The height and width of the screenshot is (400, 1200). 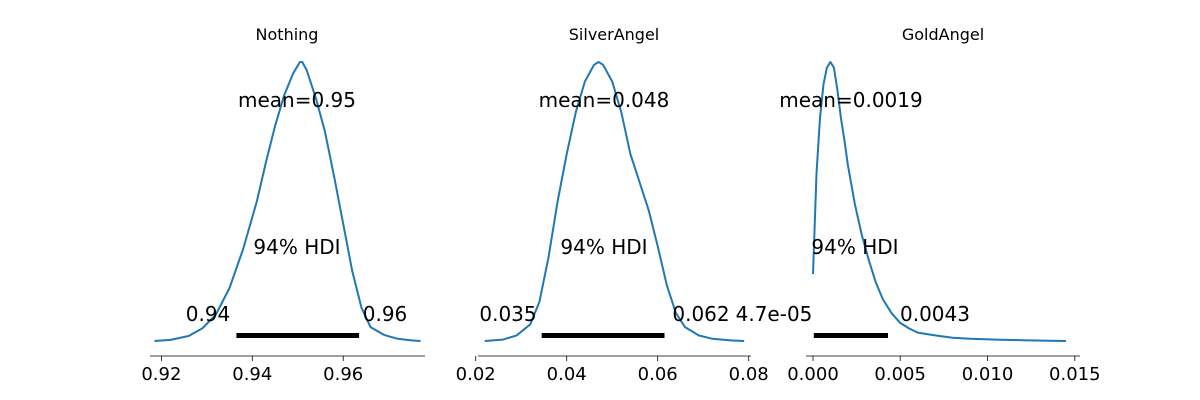 What do you see at coordinates (385, 314) in the screenshot?
I see `hdi-high-label: 0.96` at bounding box center [385, 314].